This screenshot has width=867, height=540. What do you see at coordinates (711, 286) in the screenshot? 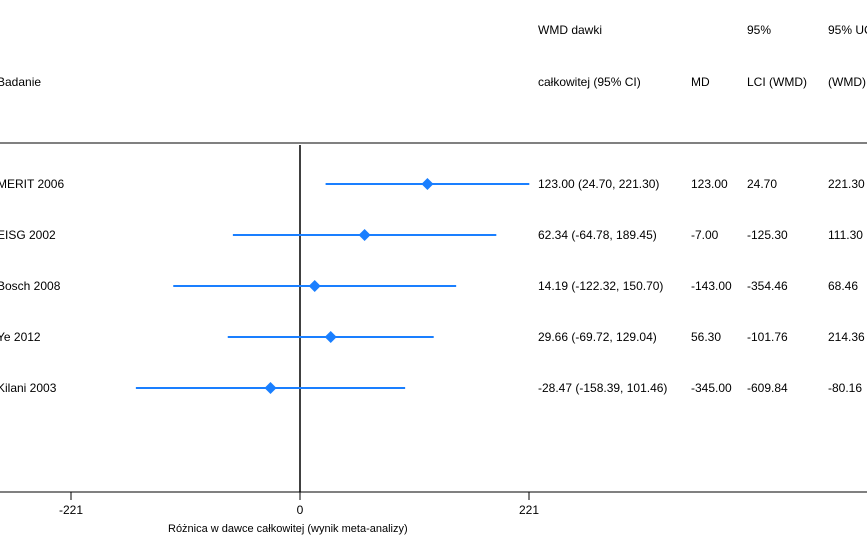
I see `md-value: -143.00` at bounding box center [711, 286].